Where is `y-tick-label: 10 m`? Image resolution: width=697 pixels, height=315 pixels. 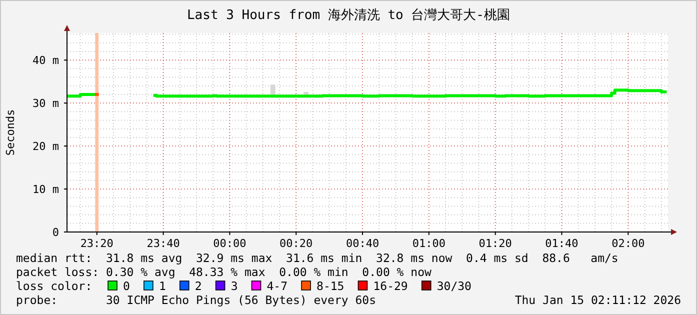 y-tick-label: 10 m is located at coordinates (46, 189).